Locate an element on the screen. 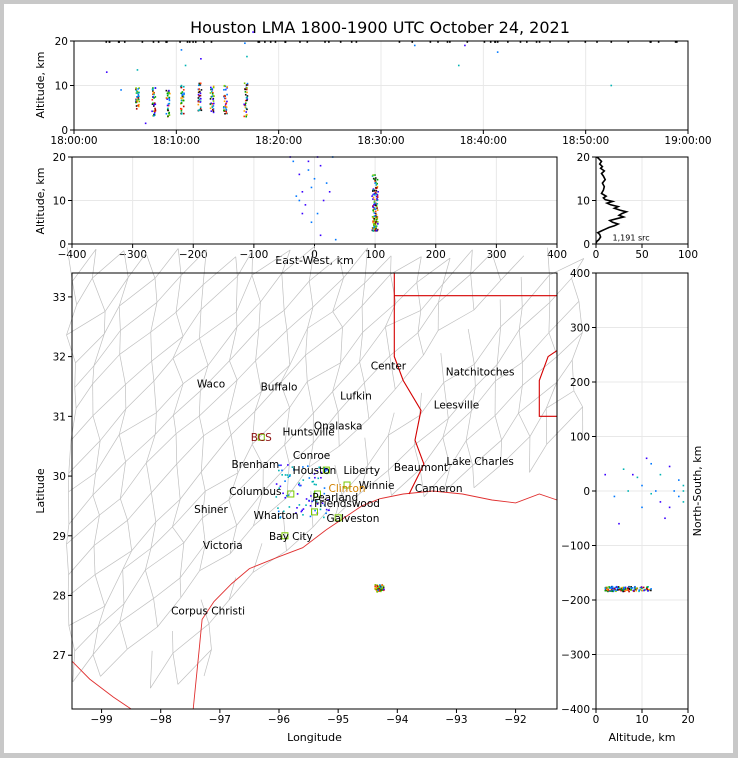 This screenshot has height=758, width=738. city-label: BCS is located at coordinates (261, 438).